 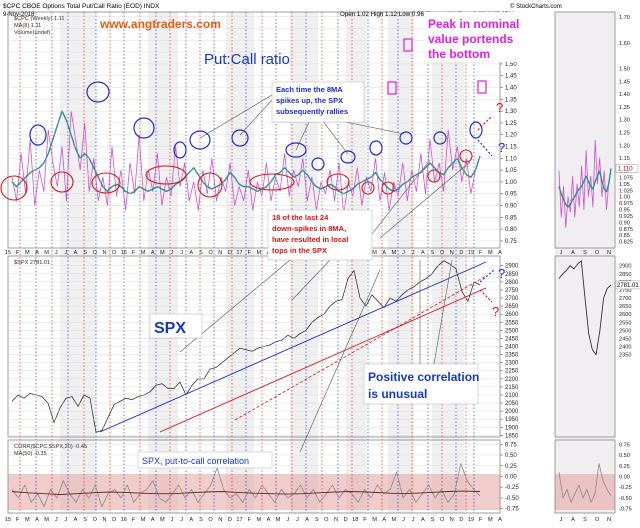 What do you see at coordinates (500, 520) in the screenshot?
I see `x-label-bottom-51: A` at bounding box center [500, 520].